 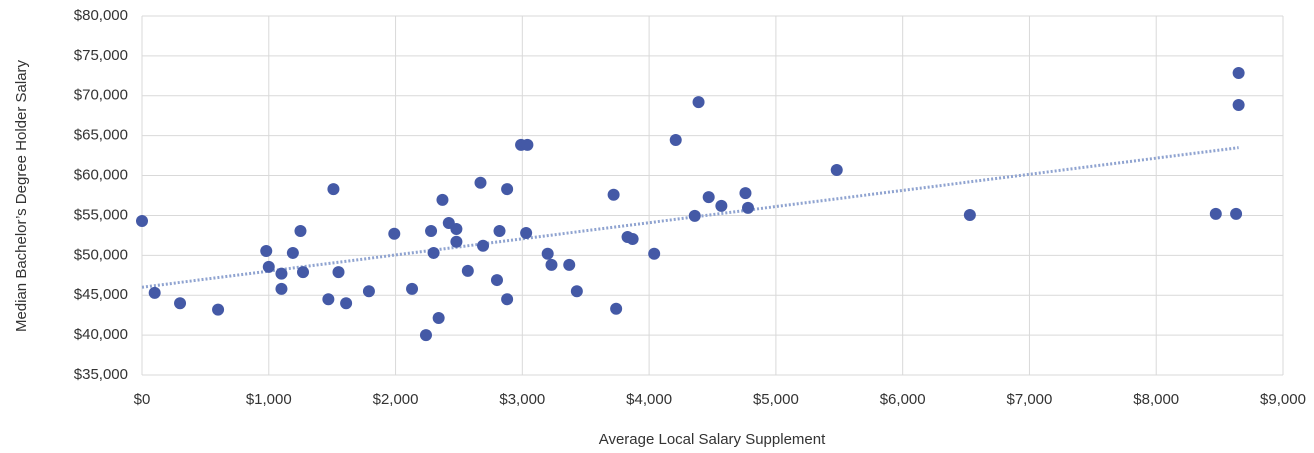 I want to click on x-tick-label: $8,000, so click(x=1156, y=399).